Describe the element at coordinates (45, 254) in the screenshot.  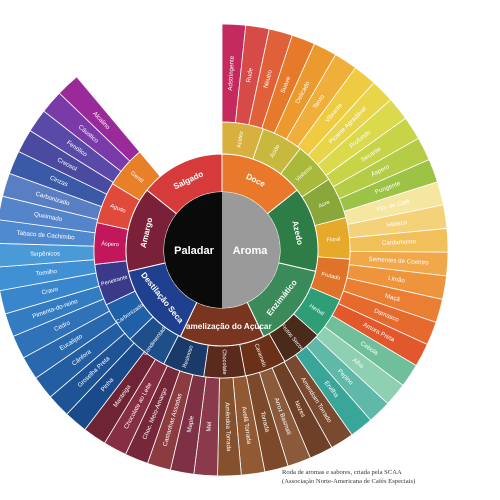
I see `outer-label-44: Terpênicos` at that location.